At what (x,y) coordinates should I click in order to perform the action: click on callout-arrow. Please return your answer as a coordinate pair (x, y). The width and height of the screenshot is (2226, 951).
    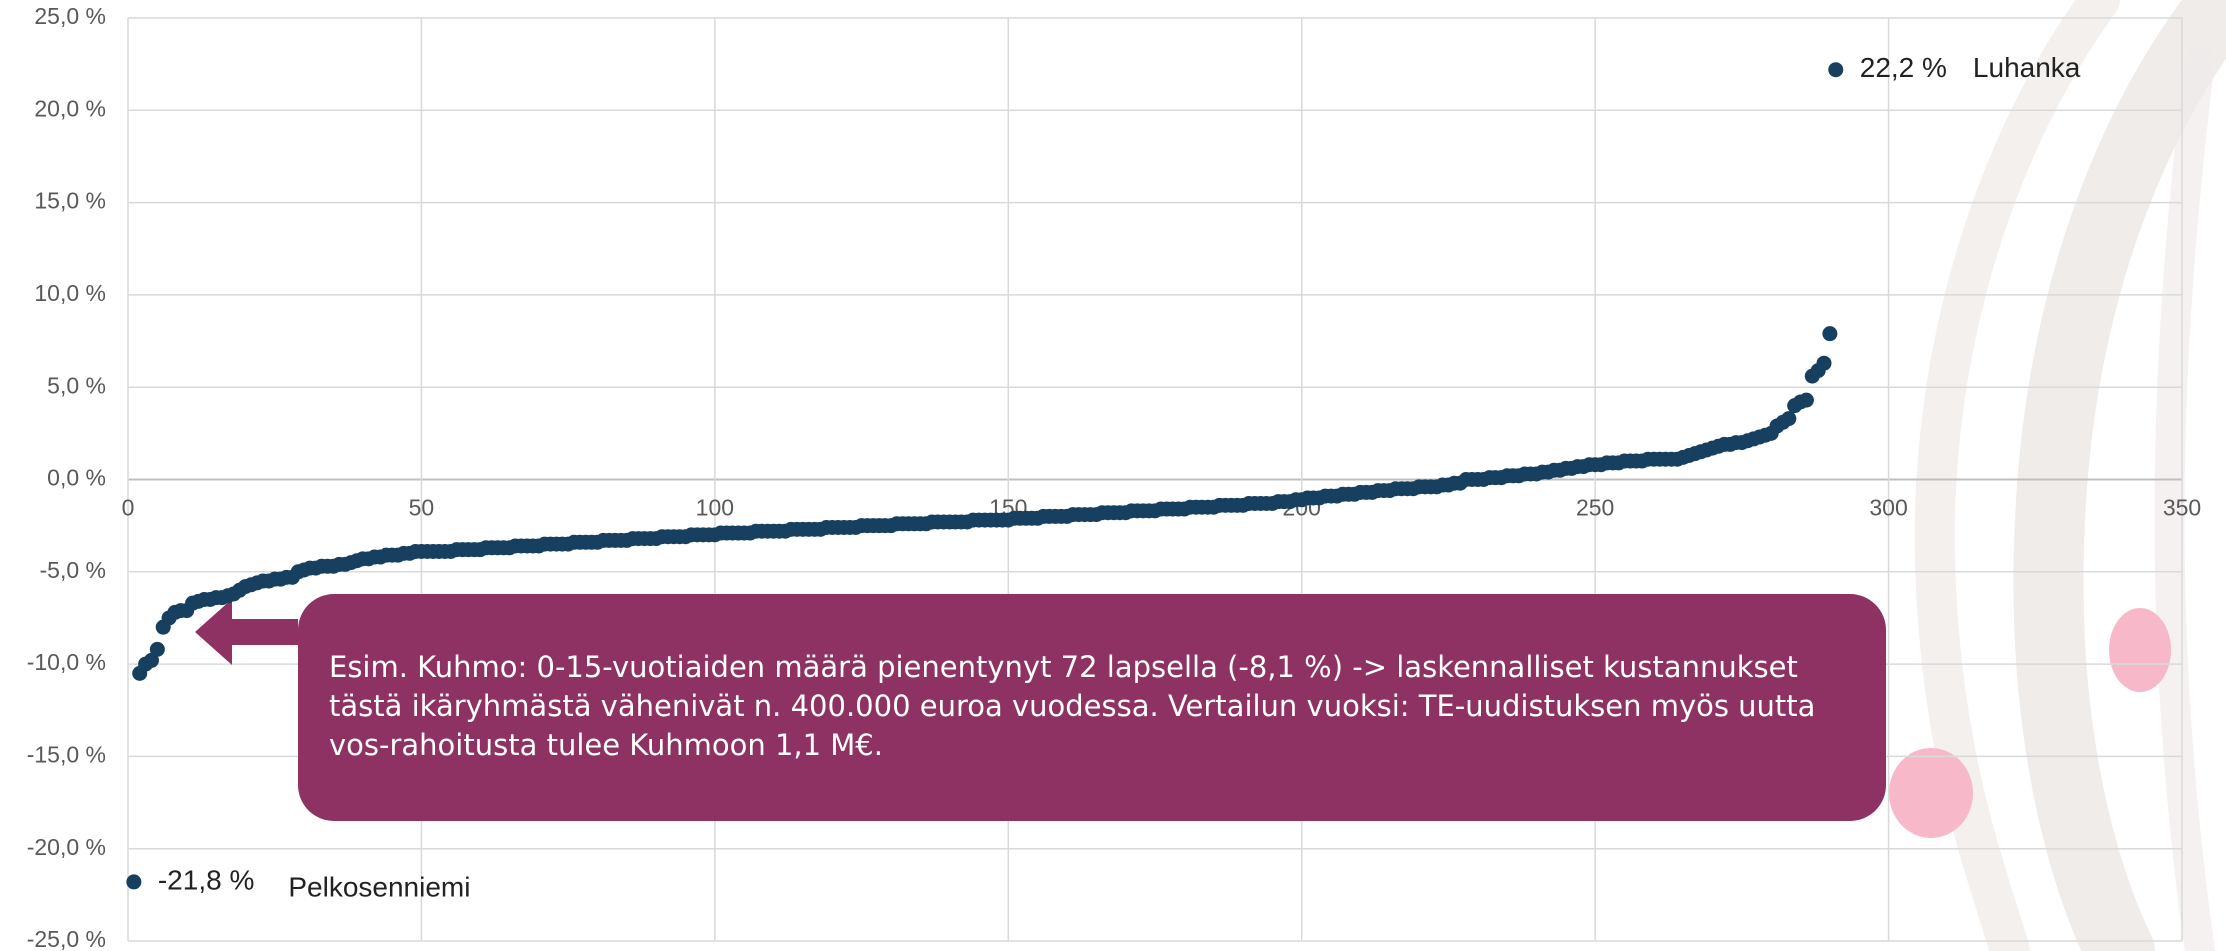
    Looking at the image, I should click on (246, 632).